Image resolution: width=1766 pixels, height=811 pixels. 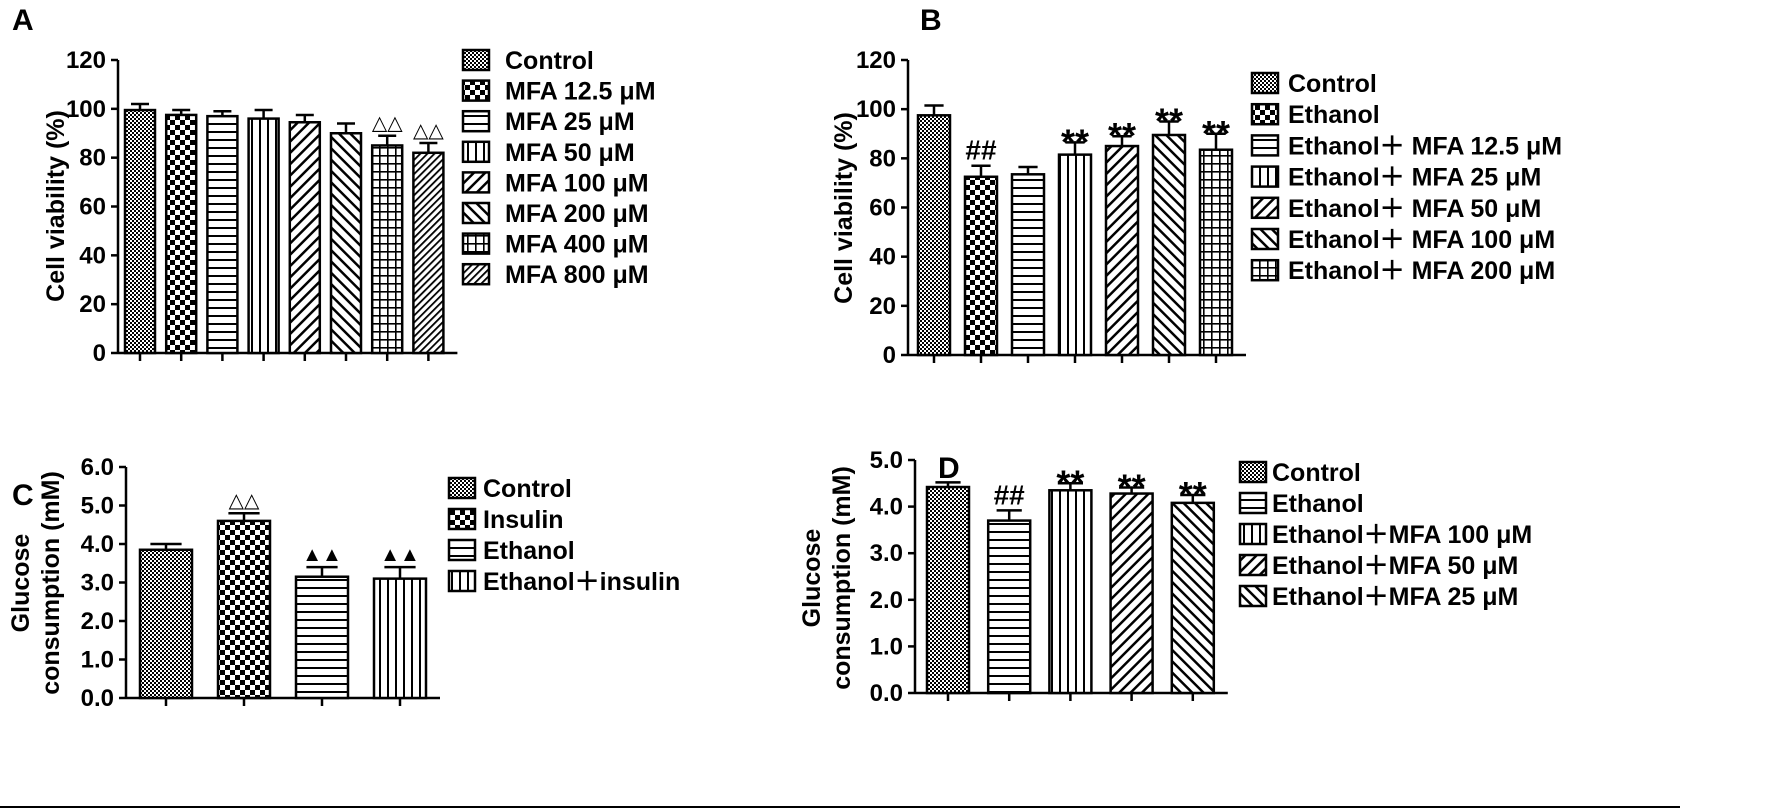 What do you see at coordinates (570, 122) in the screenshot?
I see `legend-label: MFA 25 μM` at bounding box center [570, 122].